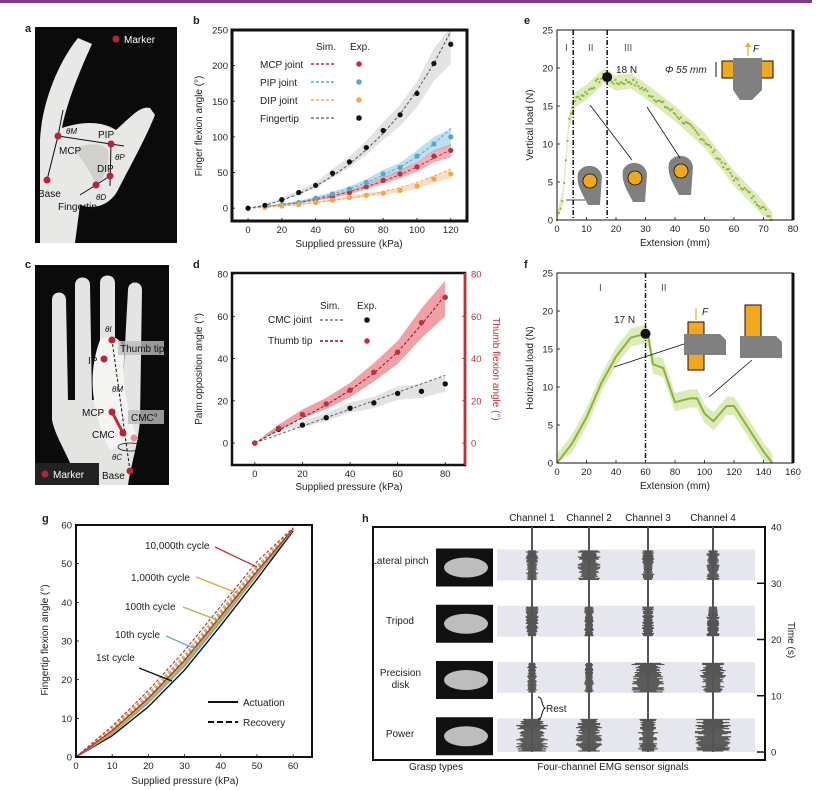 Image resolution: width=818 pixels, height=790 pixels. Describe the element at coordinates (348, 244) in the screenshot. I see `b-x-axis-title: Supplied pressure (kPa)` at that location.